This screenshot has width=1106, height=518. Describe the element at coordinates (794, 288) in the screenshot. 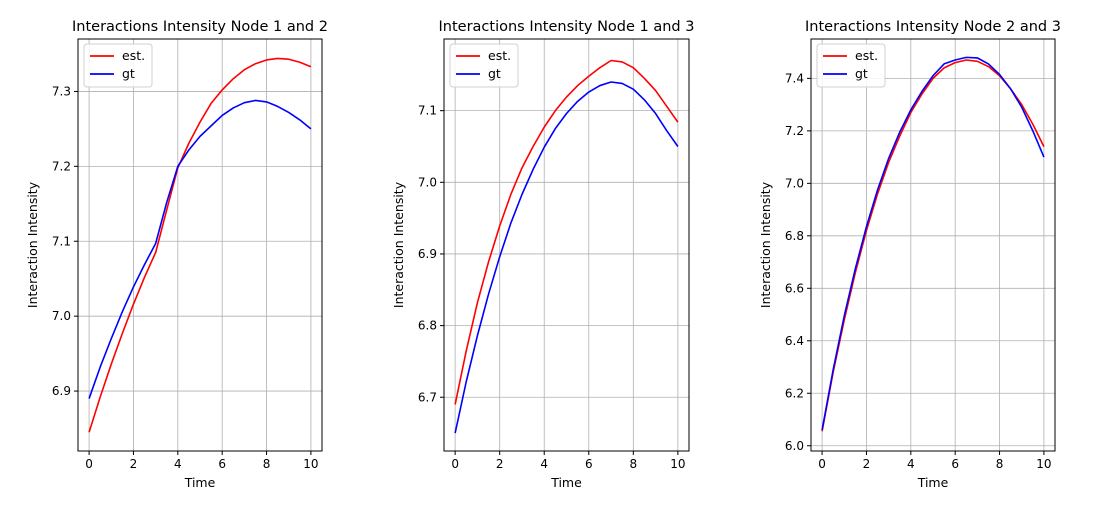

I see `y-tick-label: 6.6` at that location.